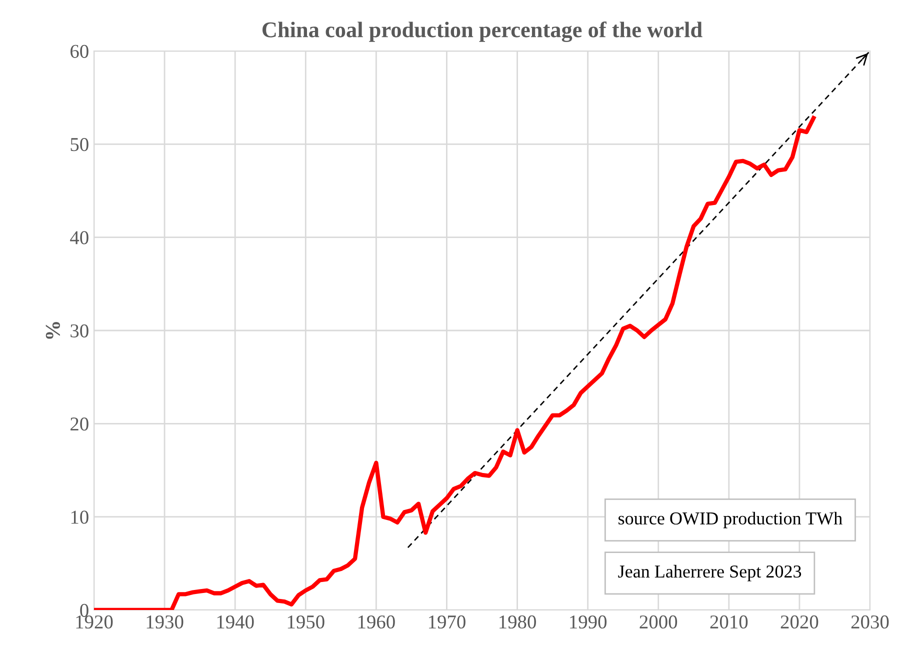 Image resolution: width=921 pixels, height=646 pixels. I want to click on x-tick-label: 1950, so click(306, 622).